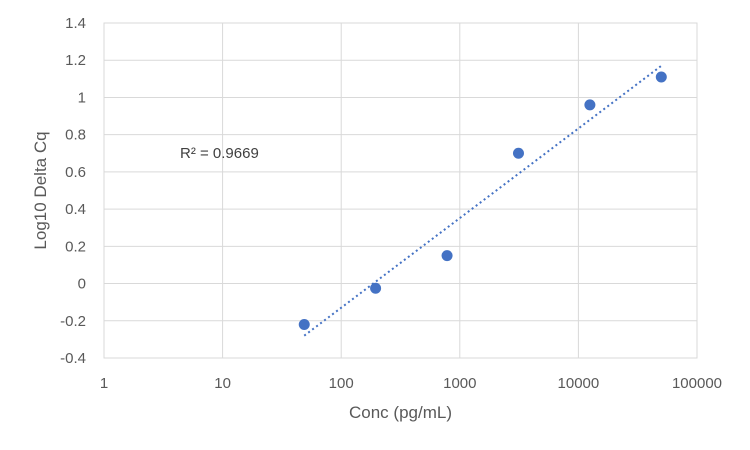  Describe the element at coordinates (73, 358) in the screenshot. I see `y-tick-label: -0.4` at that location.